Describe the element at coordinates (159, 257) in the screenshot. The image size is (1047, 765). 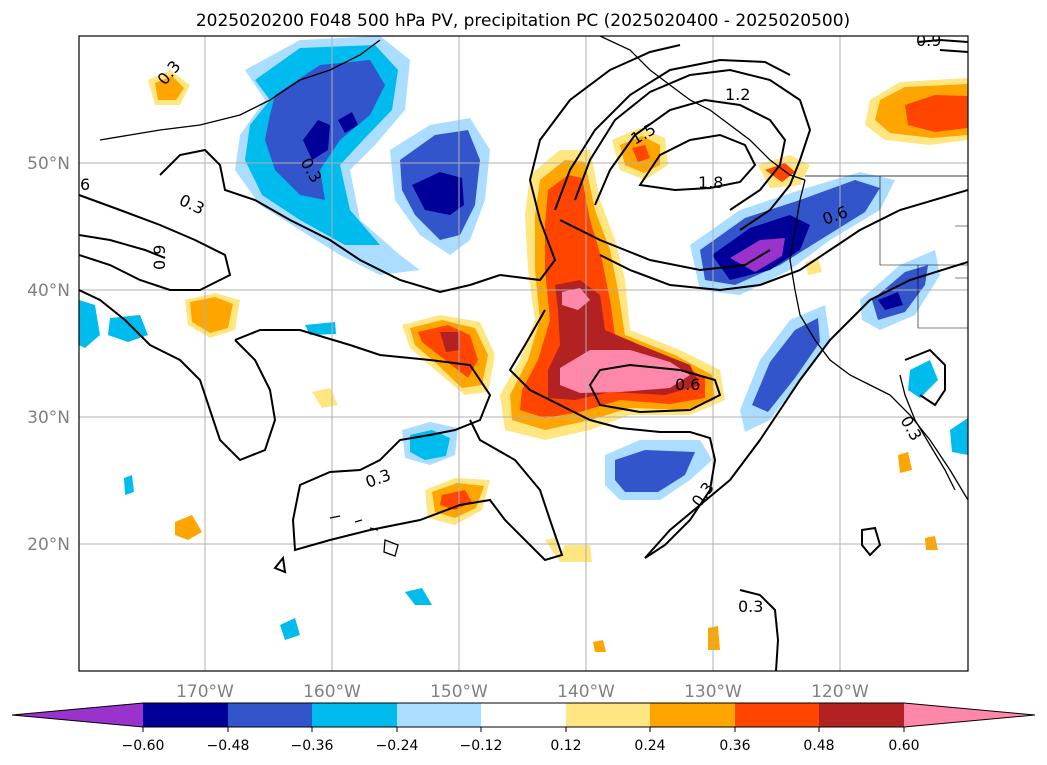
I see `contour-label-0-9: 0.9` at that location.